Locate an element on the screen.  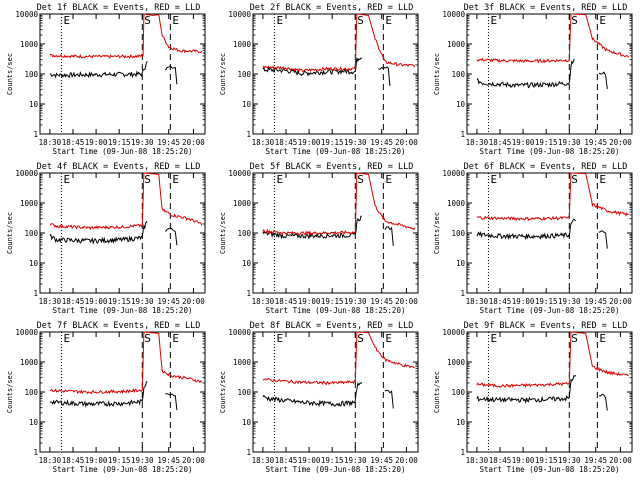
plot-title: Det 4f BLACK = Events, RED = LLD is located at coordinates (119, 167).